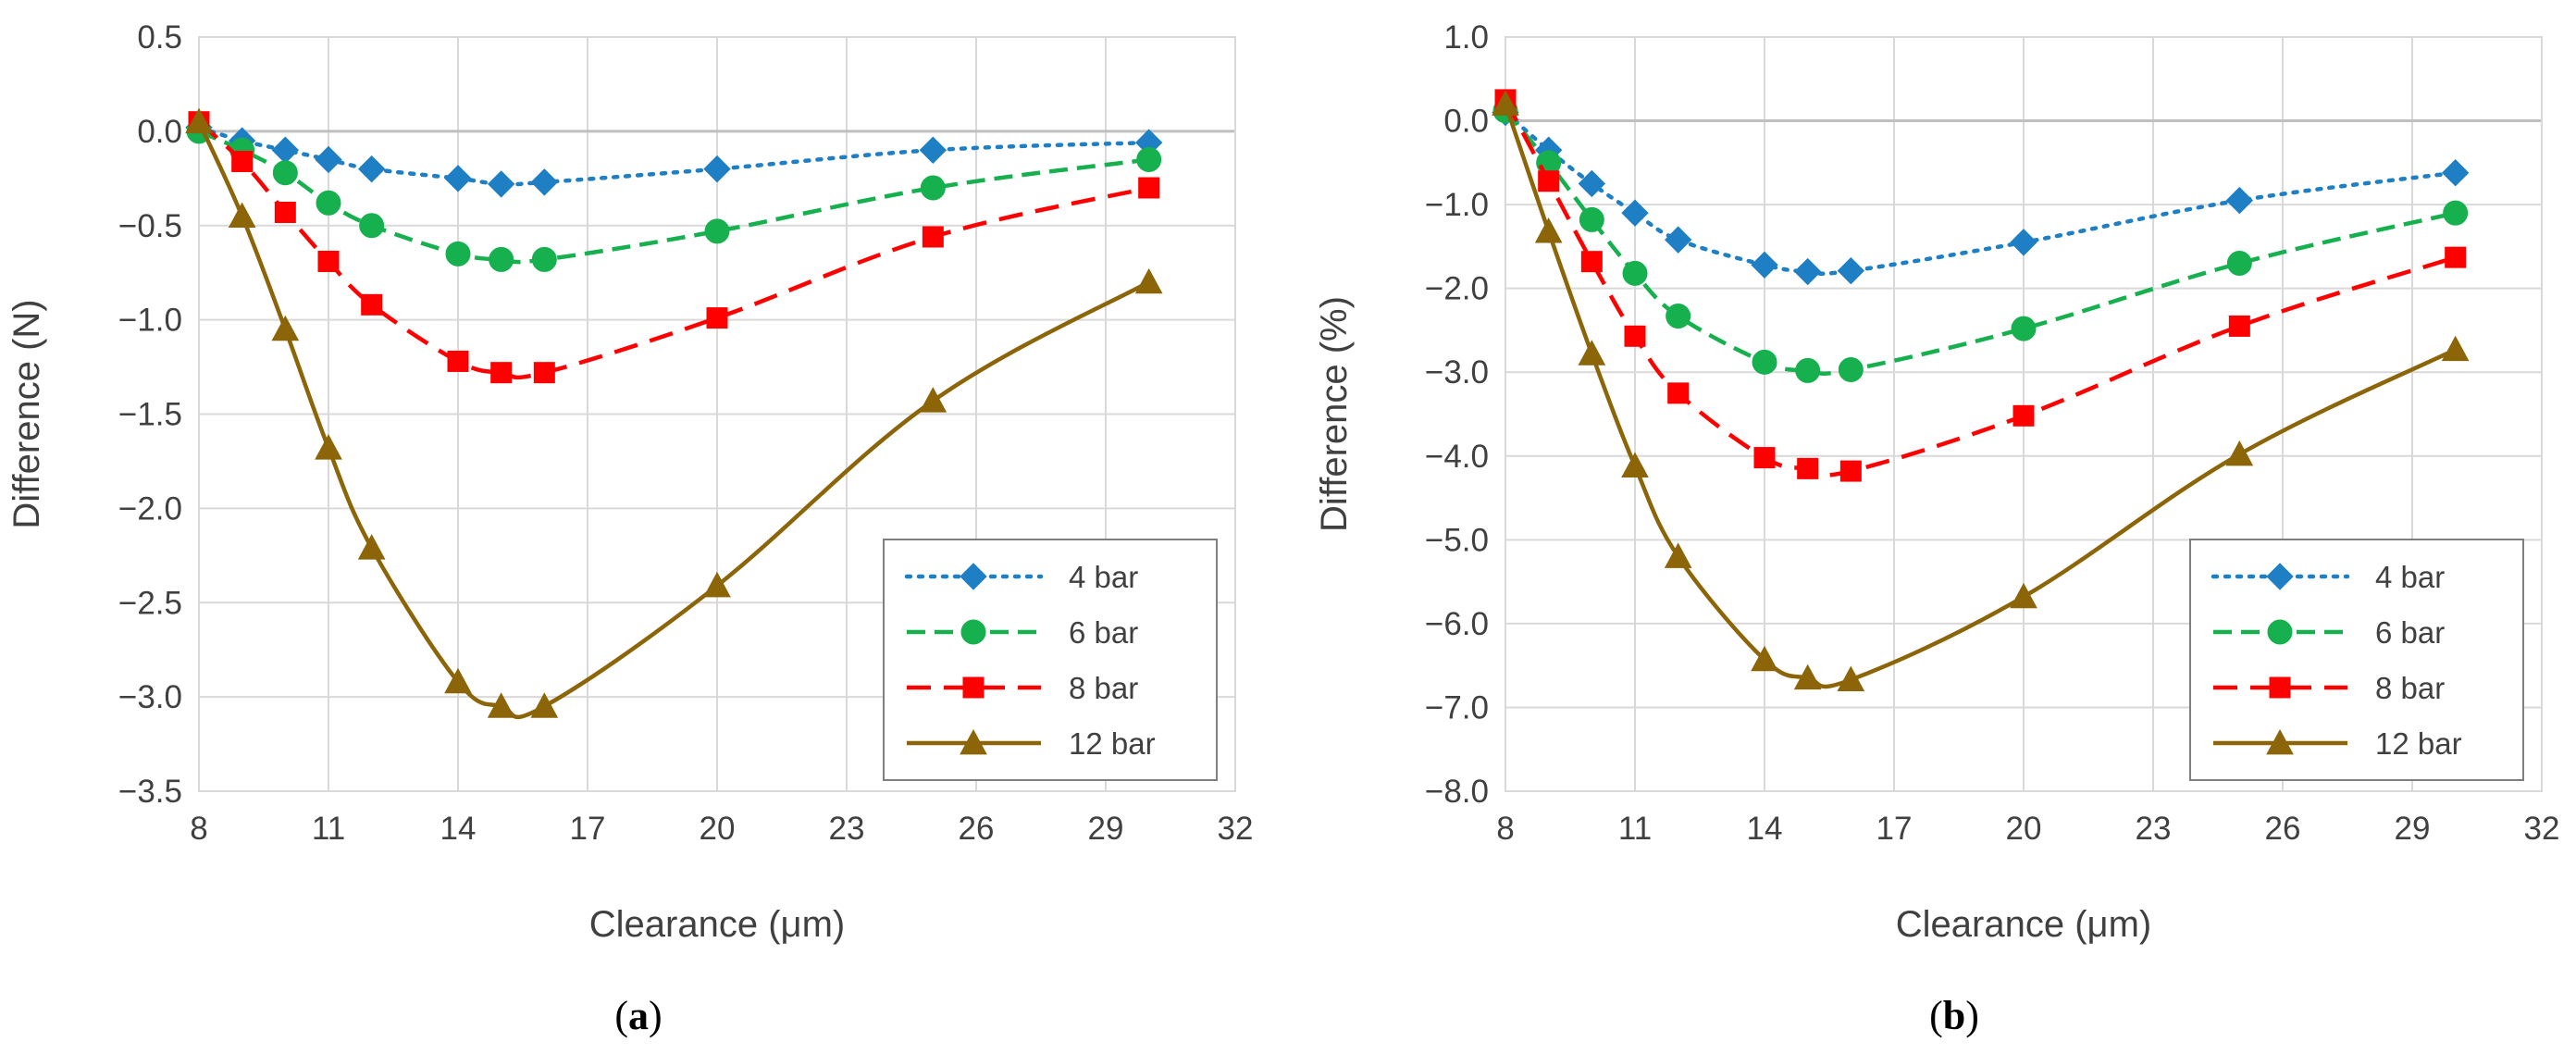 The image size is (2576, 1054). What do you see at coordinates (1457, 540) in the screenshot?
I see `y-tick-label: −5.0` at bounding box center [1457, 540].